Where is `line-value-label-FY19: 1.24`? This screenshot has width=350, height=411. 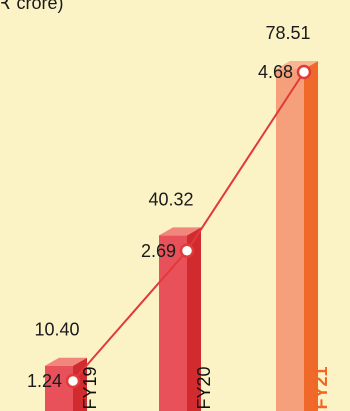
line-value-label-FY19: 1.24 is located at coordinates (44, 381).